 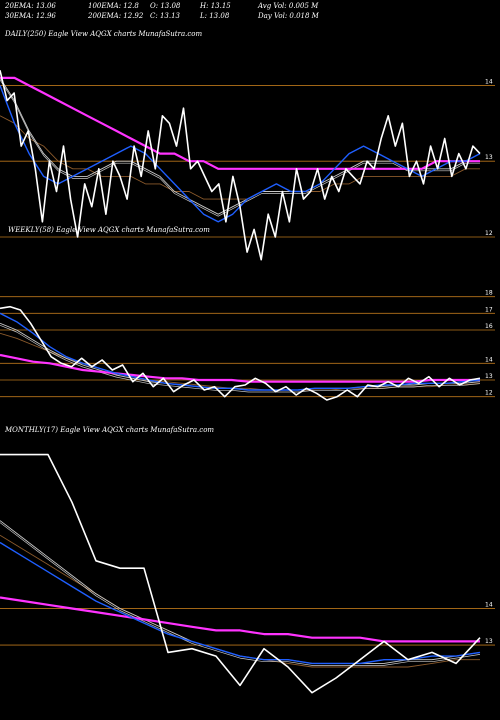 I want to click on daily-ema-long-line, so click(x=240, y=123).